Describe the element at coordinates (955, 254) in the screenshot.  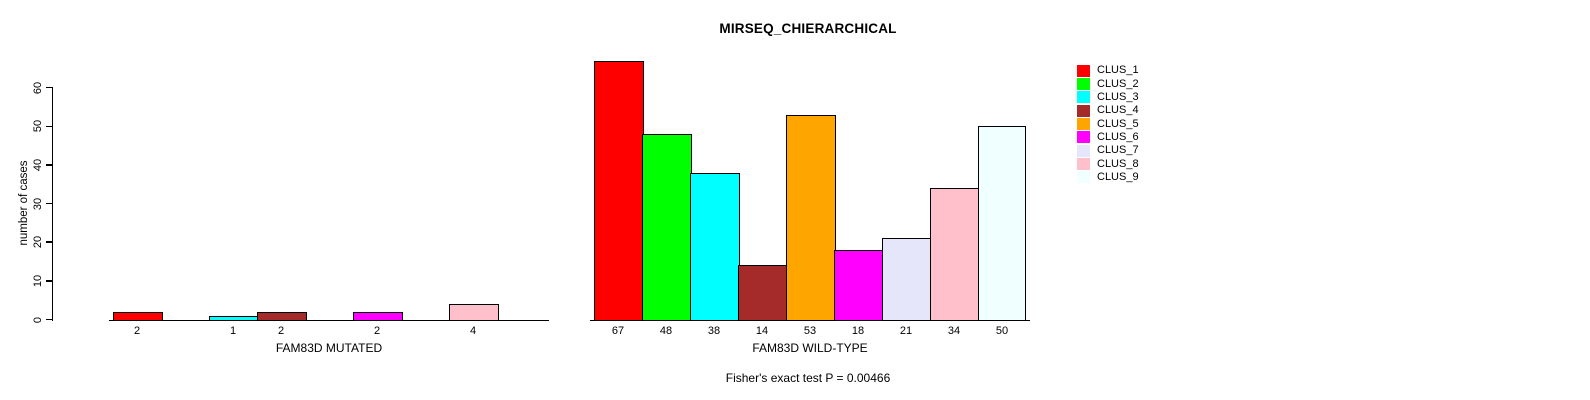
I see `bar-clus-8-wild-type` at that location.